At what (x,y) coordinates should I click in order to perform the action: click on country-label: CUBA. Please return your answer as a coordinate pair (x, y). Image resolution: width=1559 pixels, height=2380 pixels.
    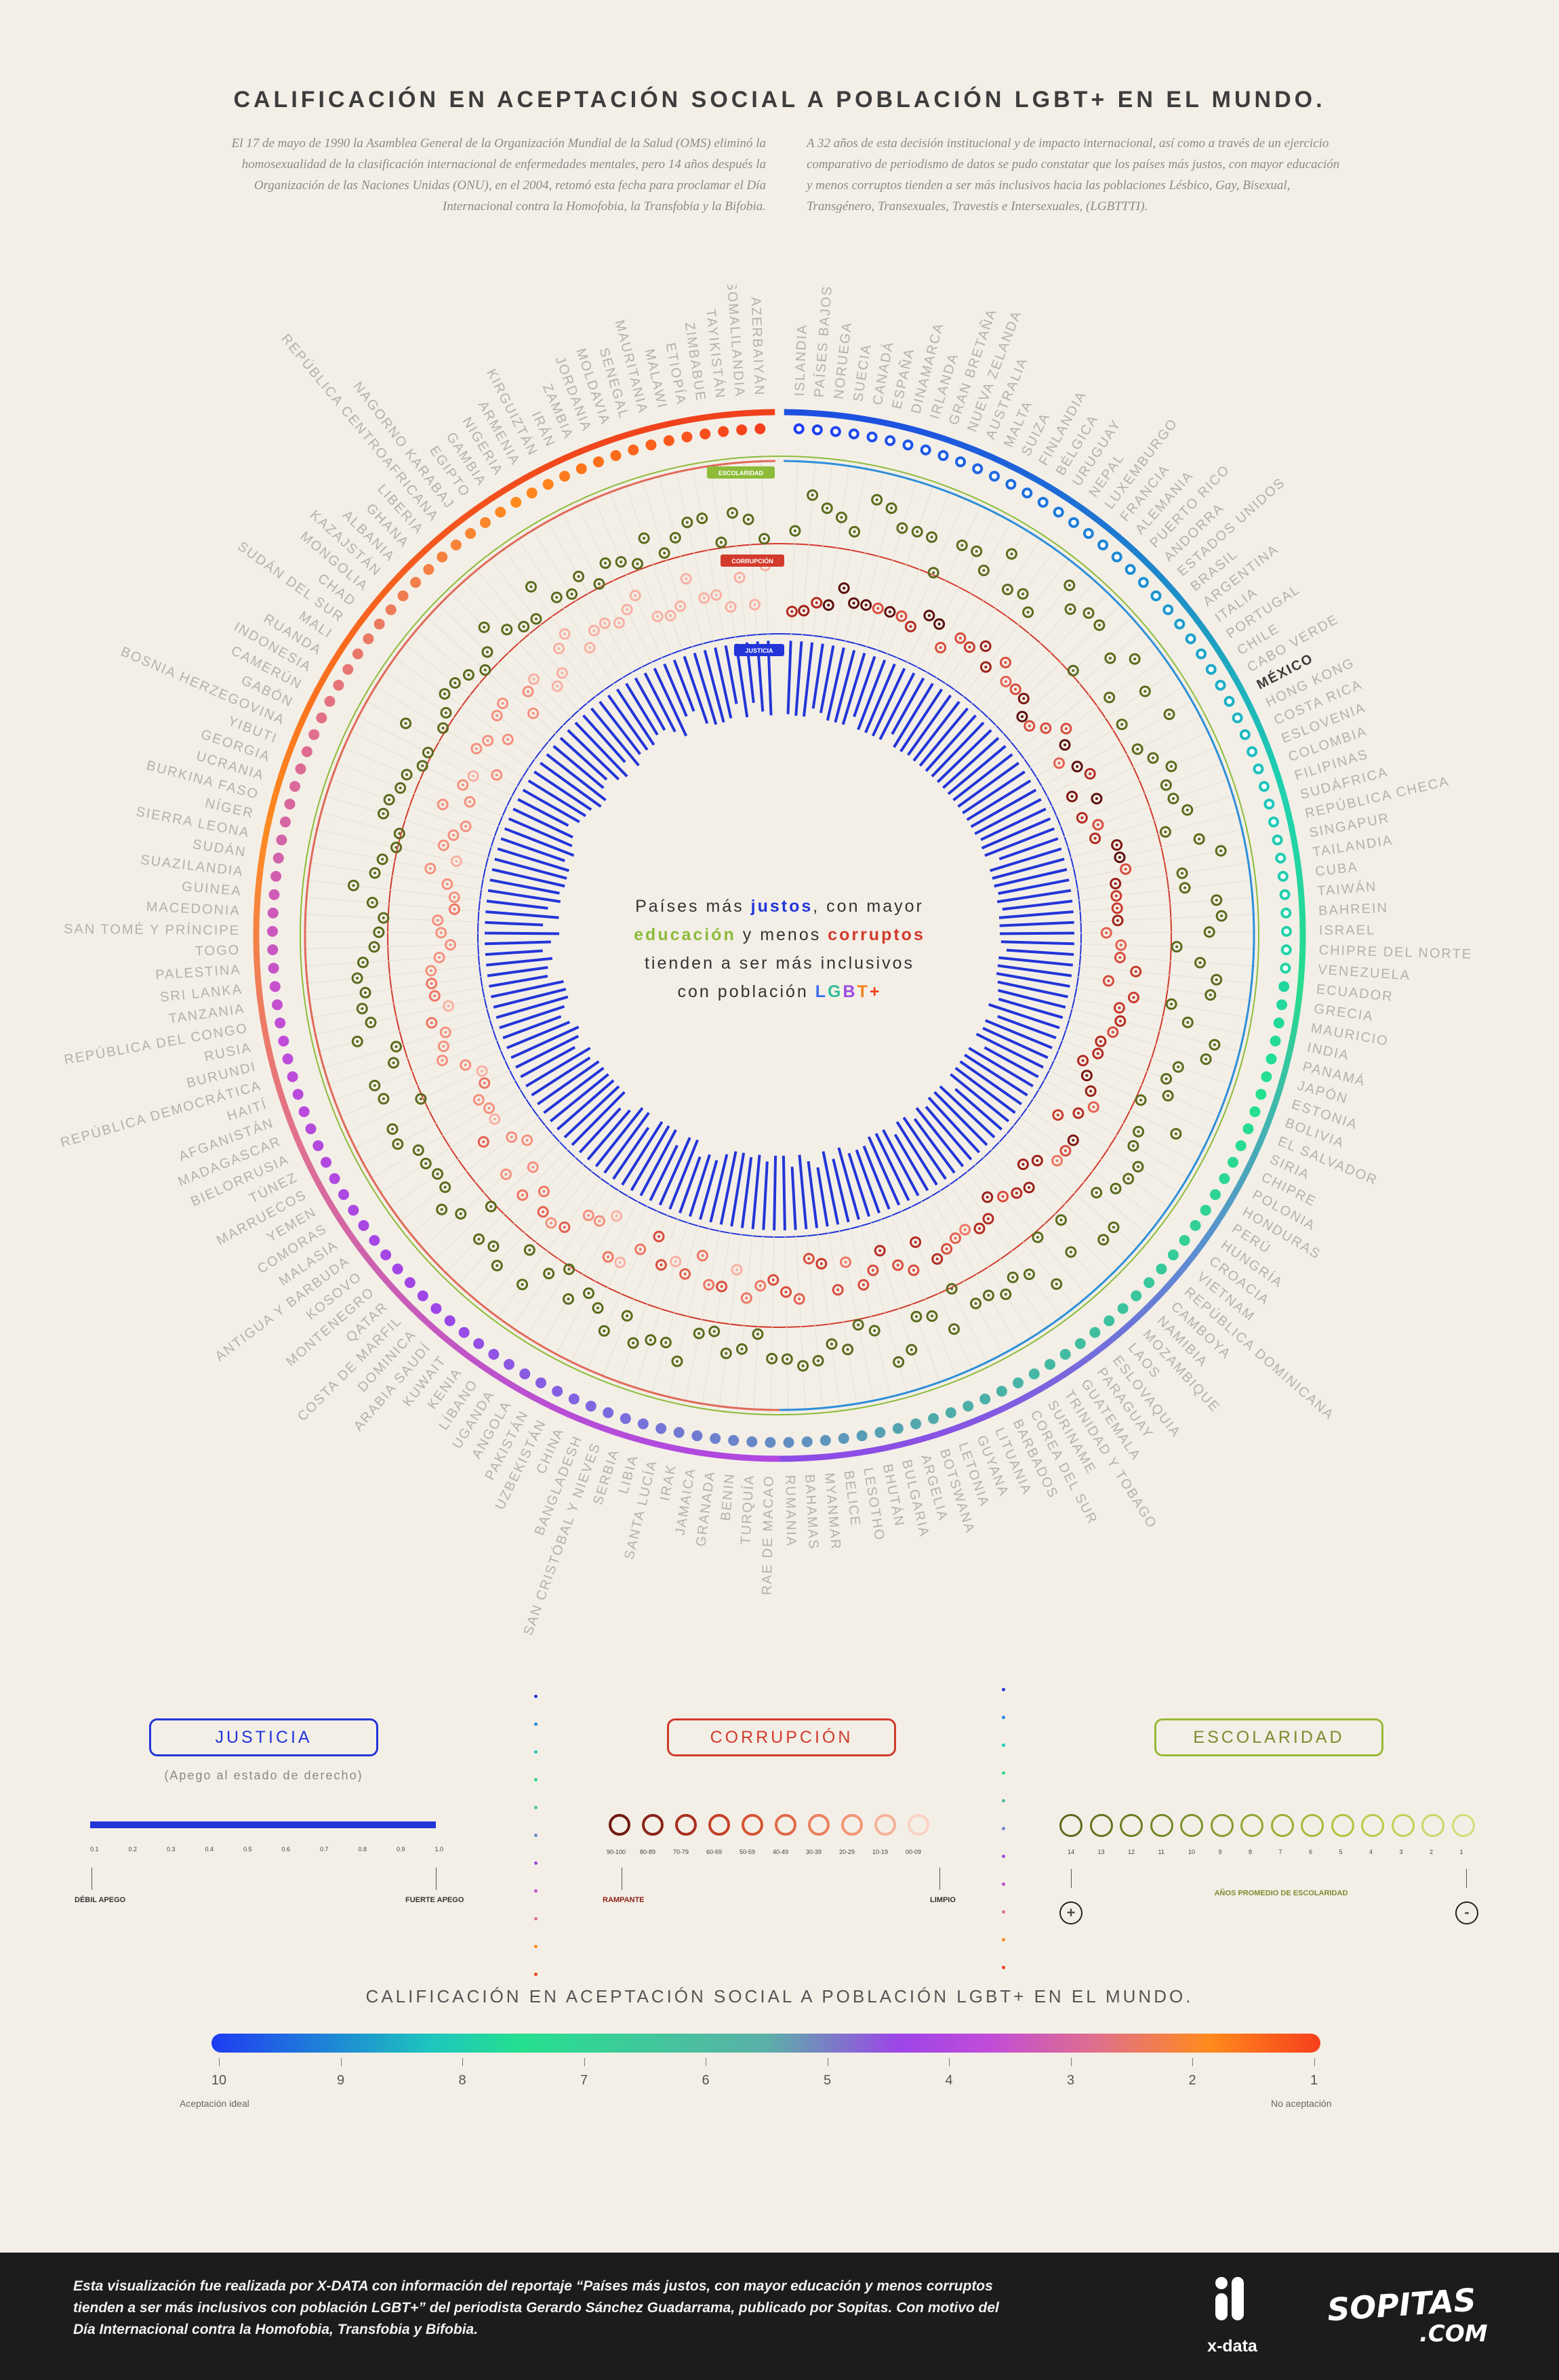
    Looking at the image, I should click on (1336, 869).